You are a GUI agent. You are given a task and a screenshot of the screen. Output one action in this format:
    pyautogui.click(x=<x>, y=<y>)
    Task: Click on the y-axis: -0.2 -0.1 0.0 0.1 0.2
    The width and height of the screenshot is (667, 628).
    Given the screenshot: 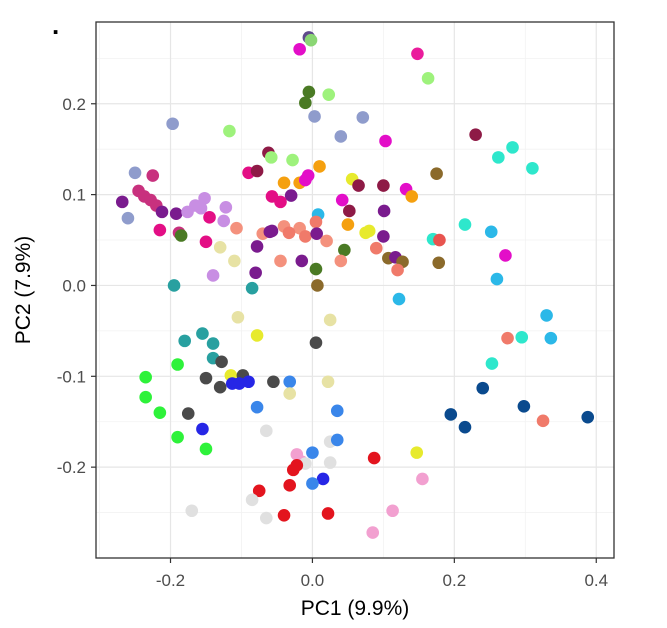 What is the action you would take?
    pyautogui.click(x=76, y=286)
    